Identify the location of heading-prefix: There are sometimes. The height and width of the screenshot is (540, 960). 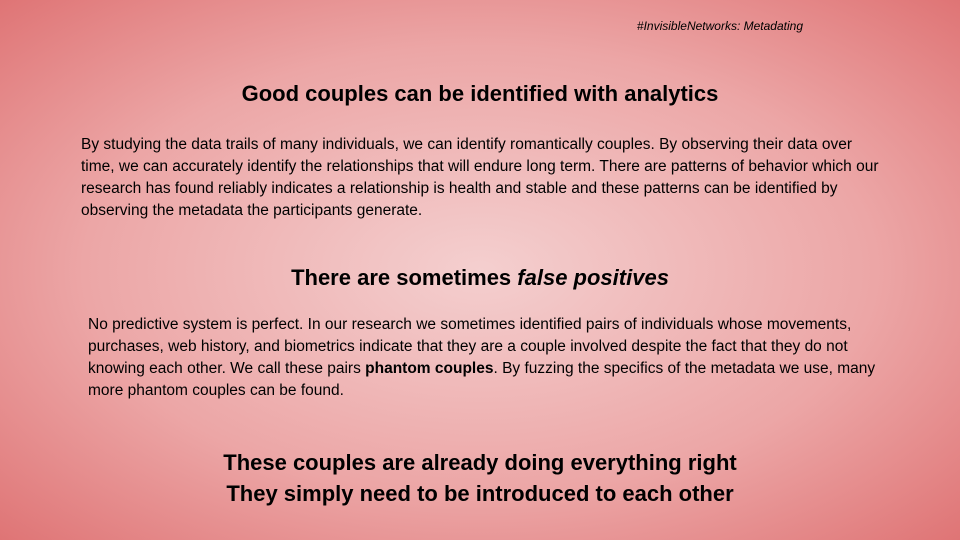
(404, 277).